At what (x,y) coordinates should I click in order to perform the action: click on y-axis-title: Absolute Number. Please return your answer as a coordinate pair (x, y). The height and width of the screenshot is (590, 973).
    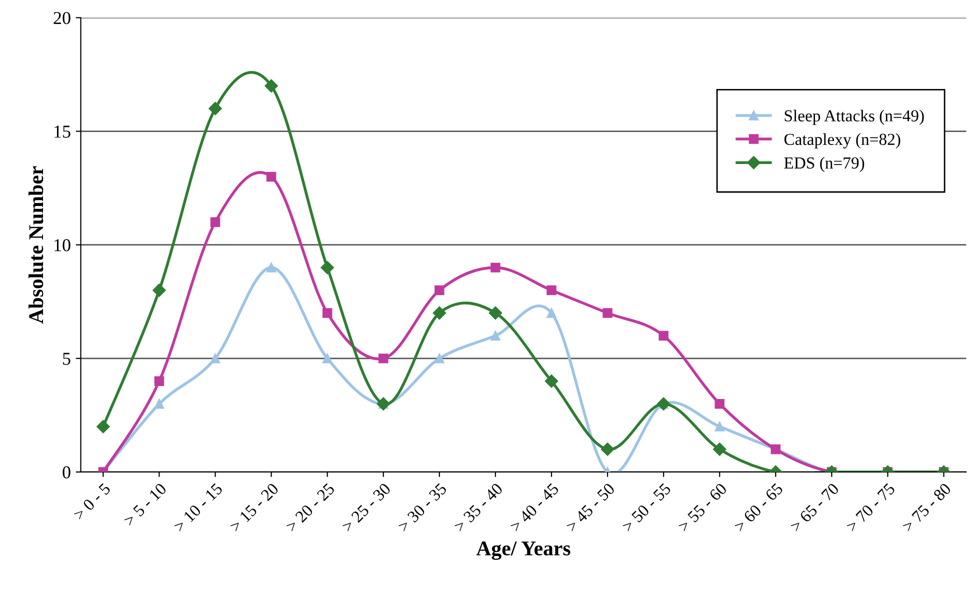
    Looking at the image, I should click on (36, 245).